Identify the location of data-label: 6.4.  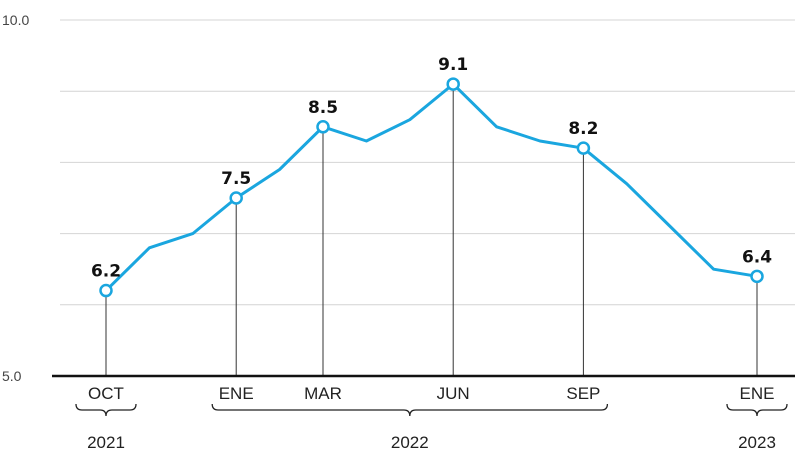
(757, 257).